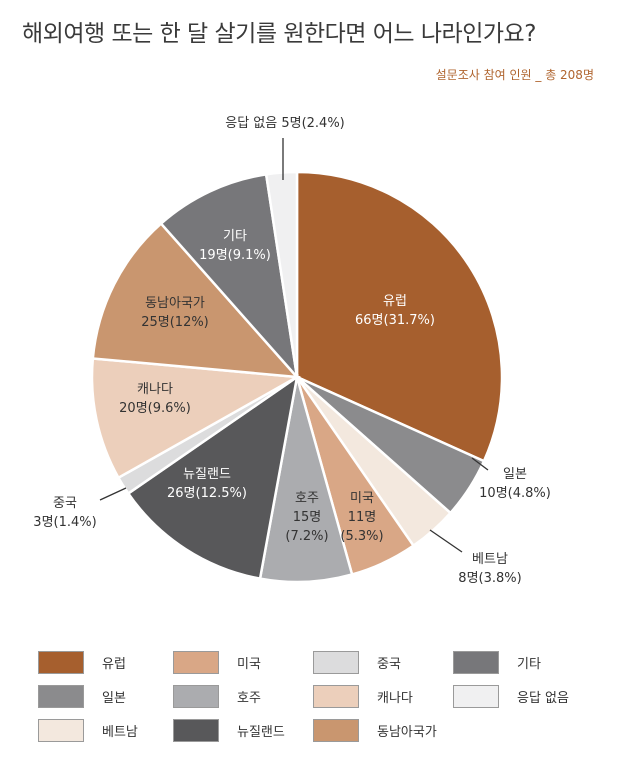  I want to click on pie-slice-유럽, so click(399, 316).